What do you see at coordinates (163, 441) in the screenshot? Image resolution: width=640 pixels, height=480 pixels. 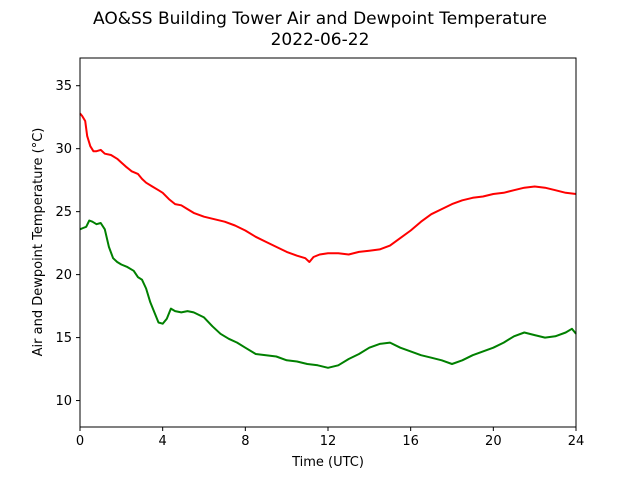 I see `x-tick-label: 4` at bounding box center [163, 441].